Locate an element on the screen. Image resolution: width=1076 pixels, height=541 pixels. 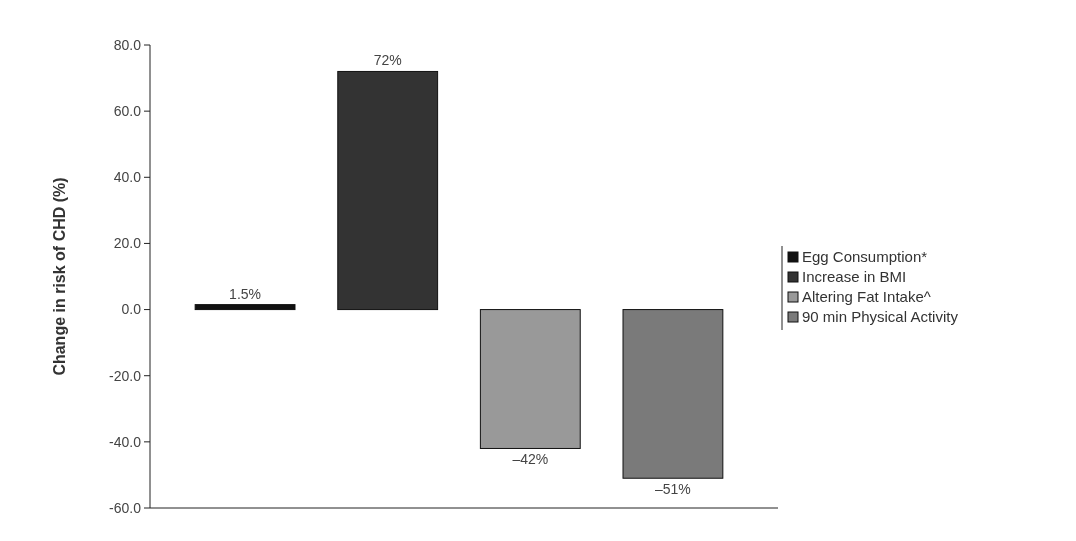
data-label: 72% is located at coordinates (387, 60).